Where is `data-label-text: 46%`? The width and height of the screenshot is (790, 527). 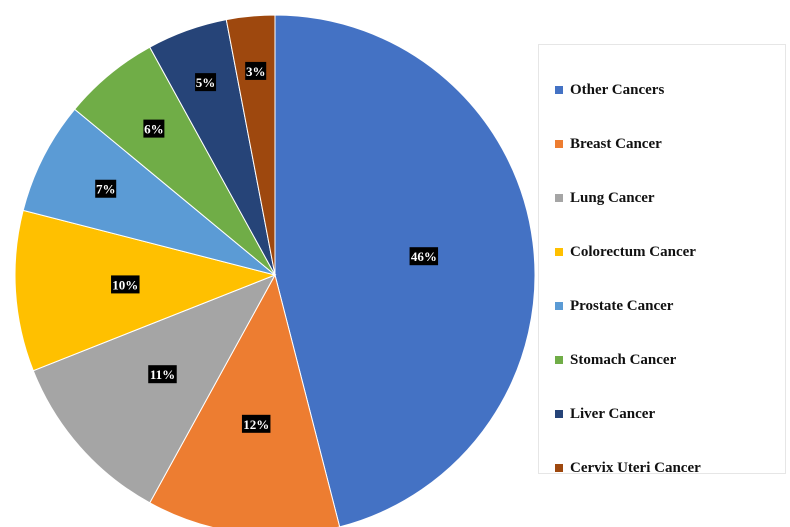
data-label-text: 46% is located at coordinates (424, 256).